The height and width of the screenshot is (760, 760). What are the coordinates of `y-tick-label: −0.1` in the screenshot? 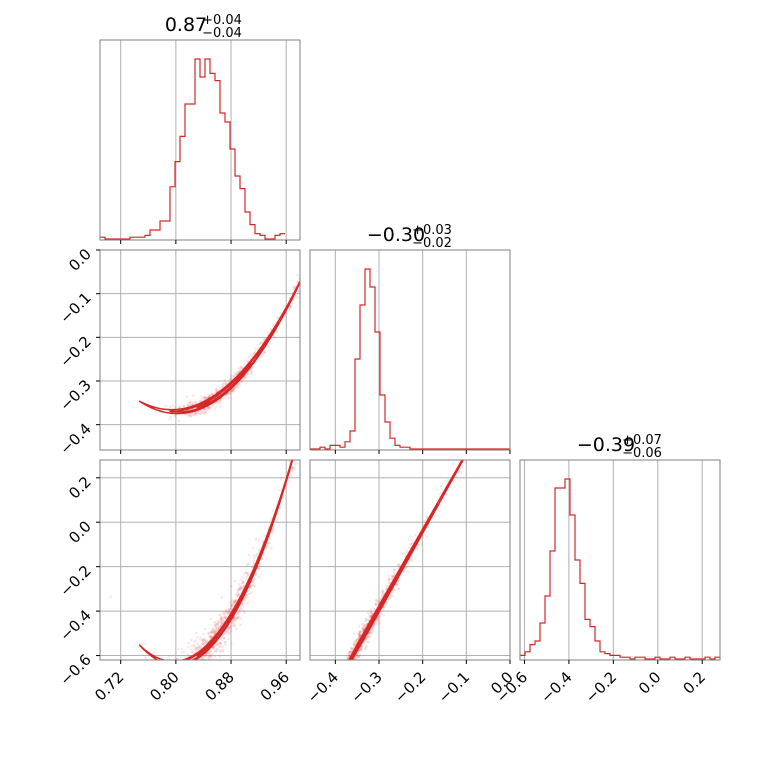 It's located at (75, 308).